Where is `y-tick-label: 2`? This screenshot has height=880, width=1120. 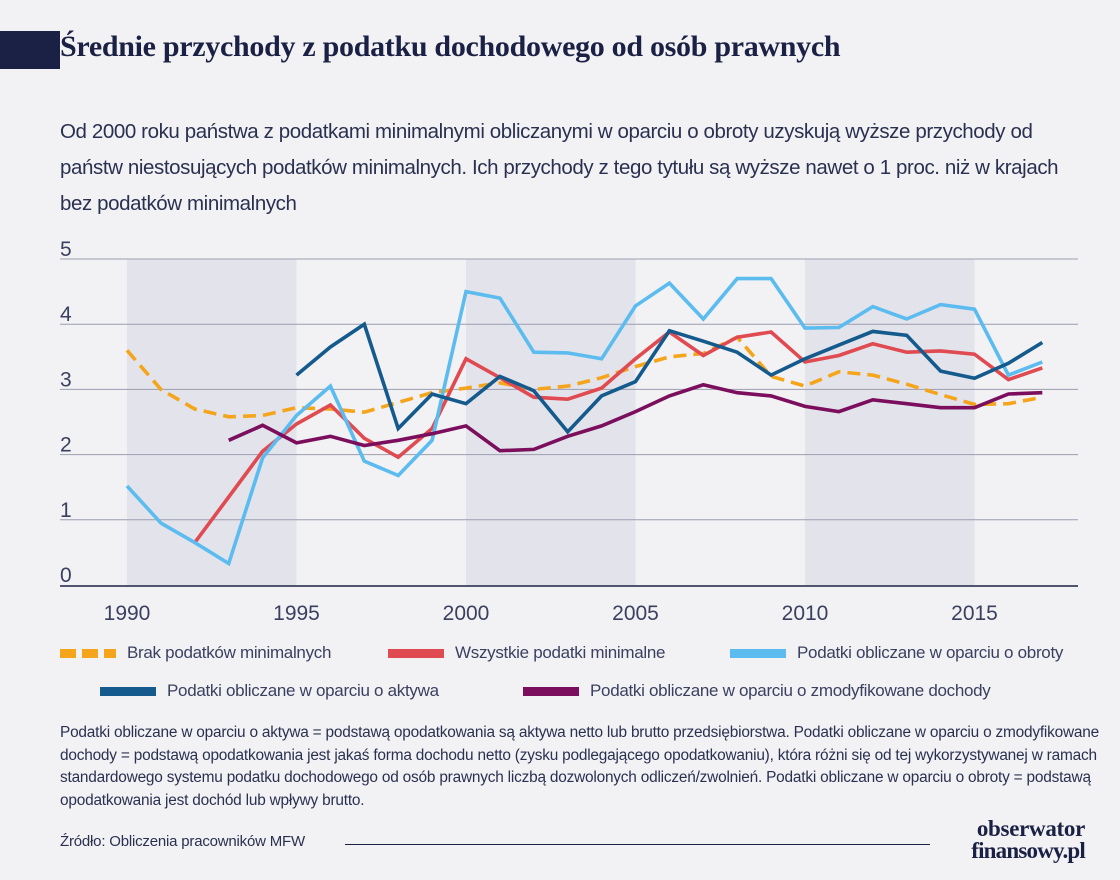
y-tick-label: 2 is located at coordinates (66, 445).